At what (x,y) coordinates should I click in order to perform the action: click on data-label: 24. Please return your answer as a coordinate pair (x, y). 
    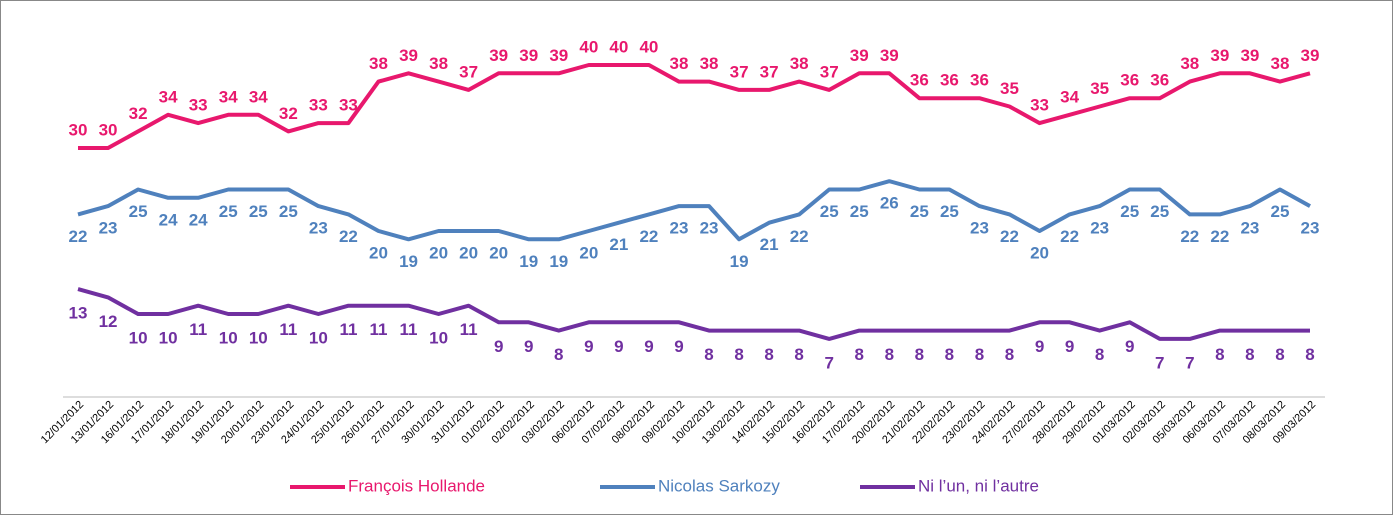
    Looking at the image, I should click on (168, 219).